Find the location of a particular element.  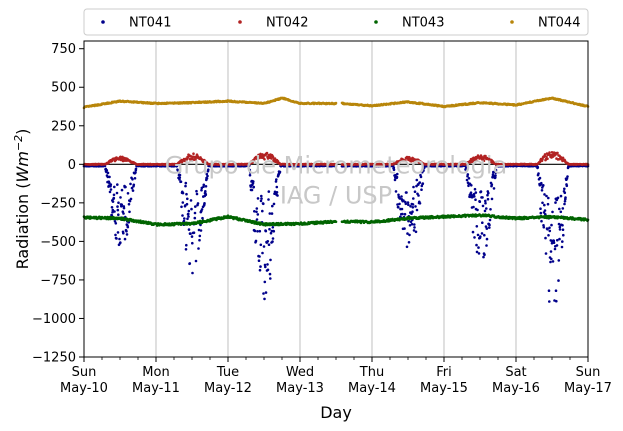

x-tick-label-day: Tue is located at coordinates (227, 372).